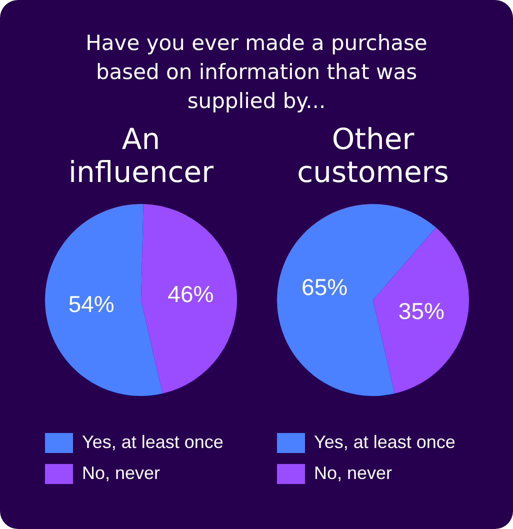 The height and width of the screenshot is (529, 513). I want to click on chart-subtitle: An influencer, so click(141, 155).